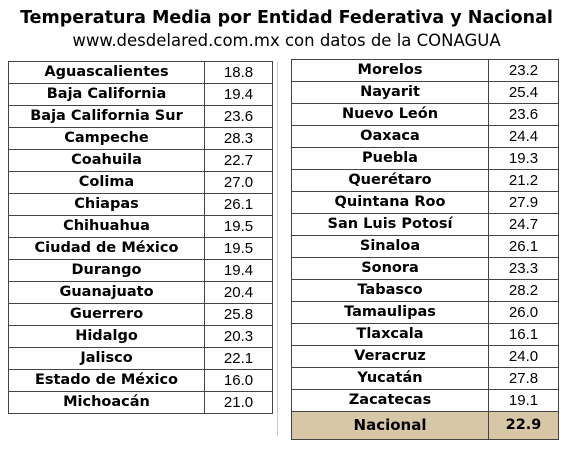 This screenshot has width=573, height=451. What do you see at coordinates (238, 160) in the screenshot?
I see `temperature-value-cell: 22.7` at bounding box center [238, 160].